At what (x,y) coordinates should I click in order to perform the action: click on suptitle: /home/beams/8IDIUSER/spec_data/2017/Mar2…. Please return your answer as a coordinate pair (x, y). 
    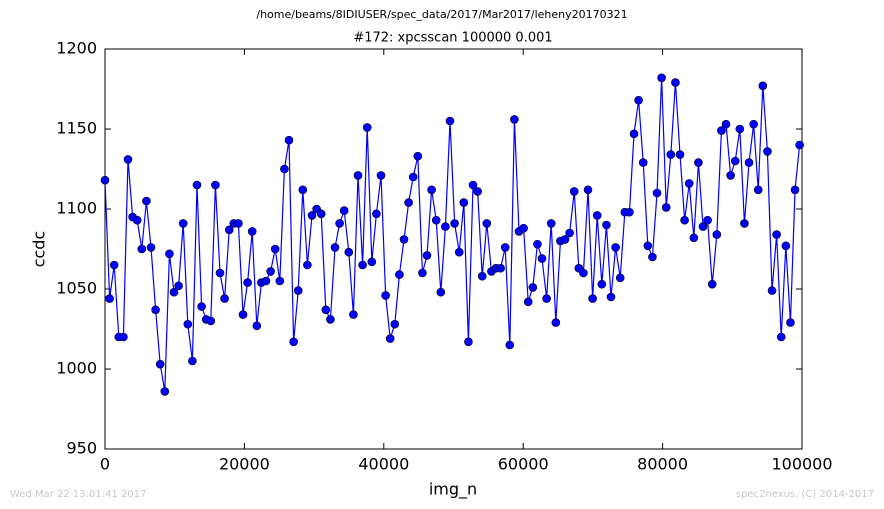
    Looking at the image, I should click on (441, 14).